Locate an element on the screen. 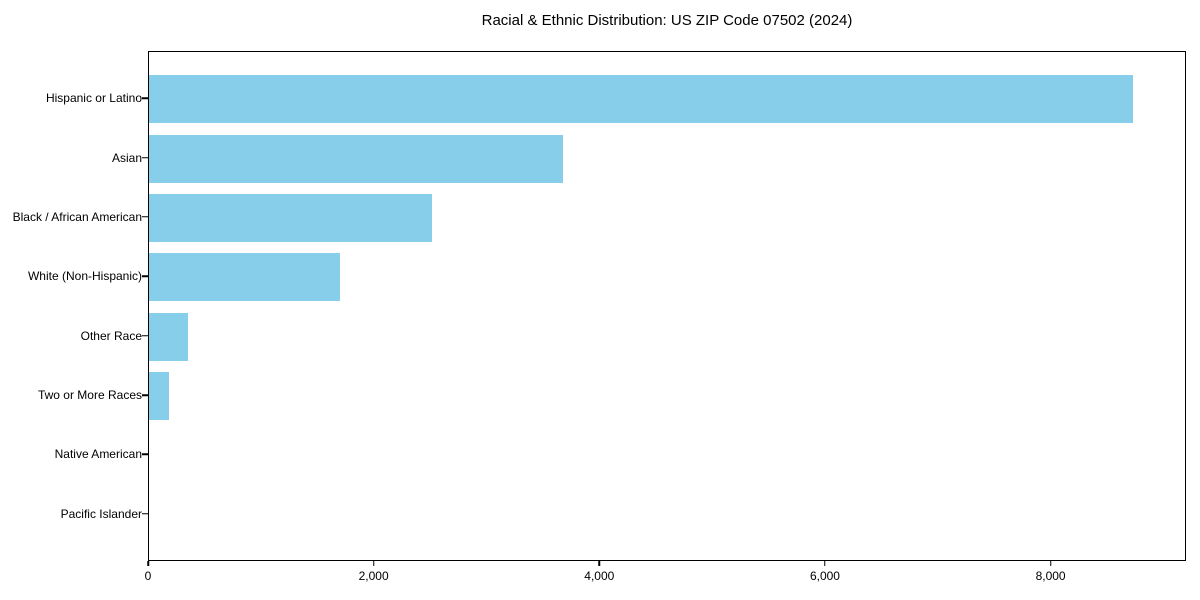 The height and width of the screenshot is (600, 1200). y-tick-label: Native American is located at coordinates (98, 454).